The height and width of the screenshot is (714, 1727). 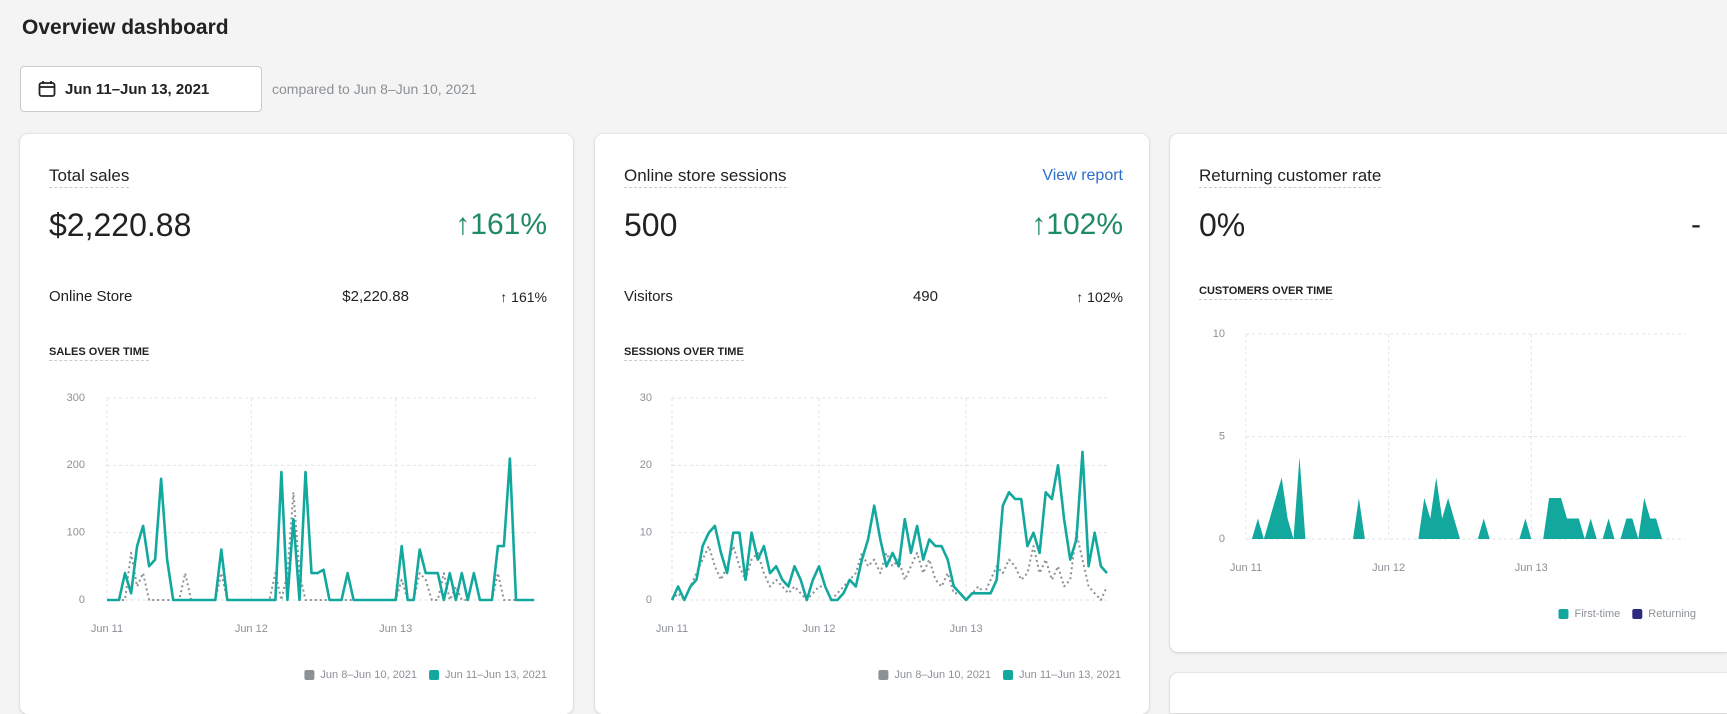 What do you see at coordinates (89, 176) in the screenshot?
I see `card-title: Total sales` at bounding box center [89, 176].